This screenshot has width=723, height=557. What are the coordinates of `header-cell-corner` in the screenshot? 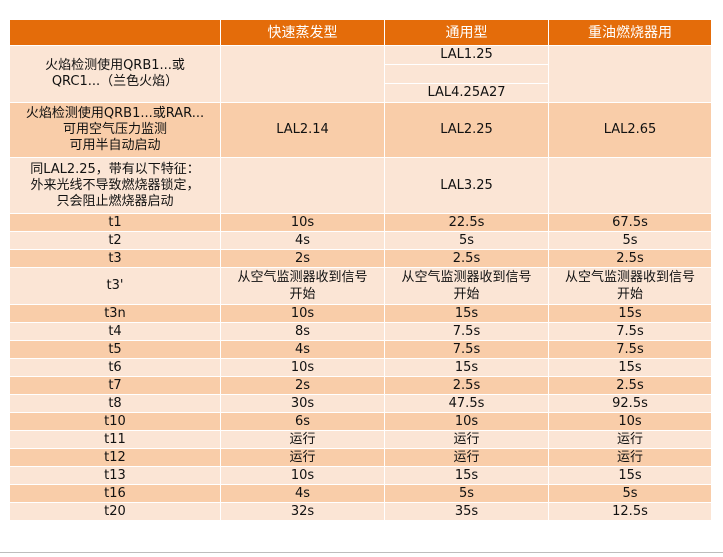 It's located at (115, 32).